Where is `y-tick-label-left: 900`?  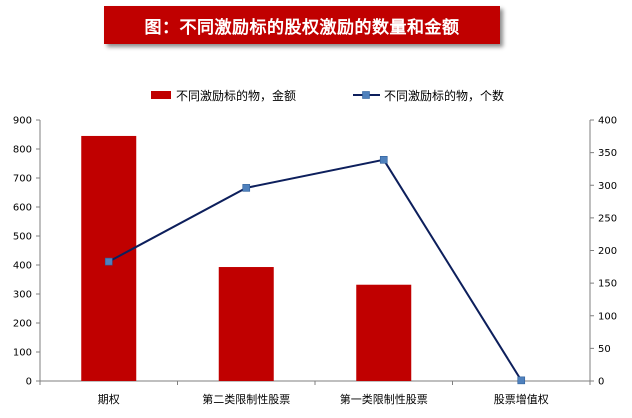
y-tick-label-left: 900 is located at coordinates (22, 121).